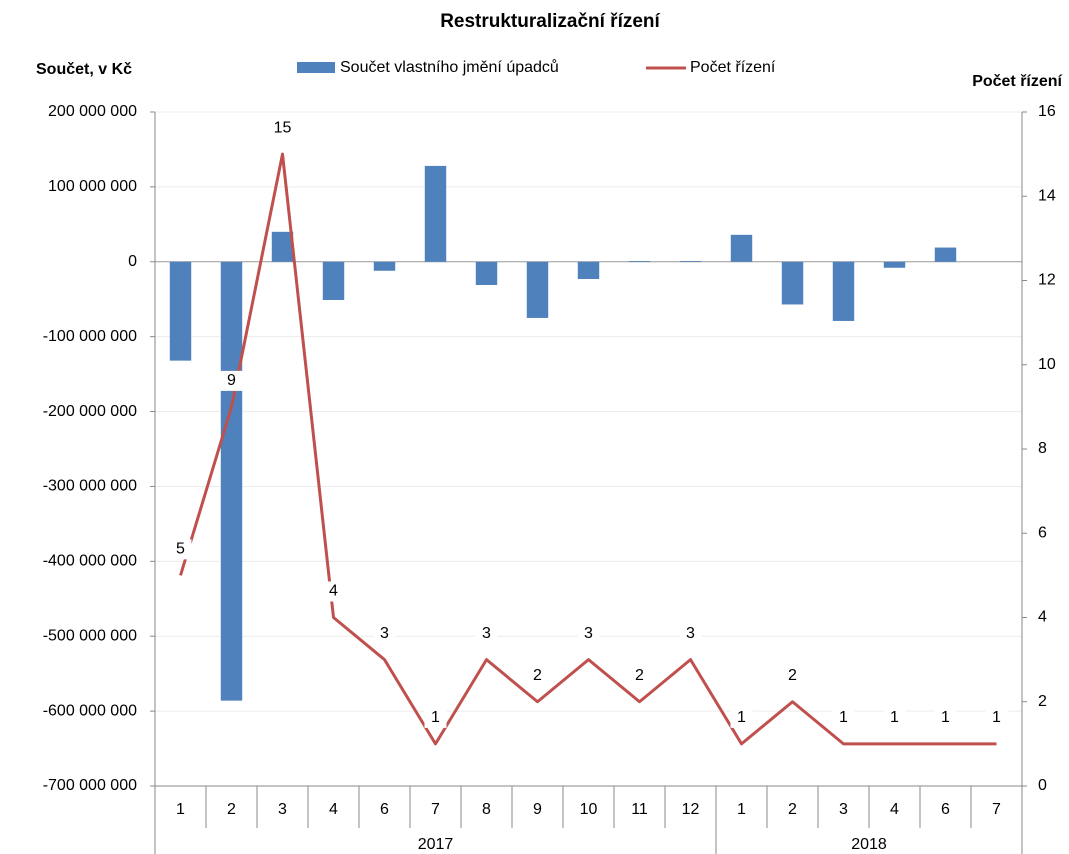  Describe the element at coordinates (589, 809) in the screenshot. I see `x-tick-label: 10` at that location.